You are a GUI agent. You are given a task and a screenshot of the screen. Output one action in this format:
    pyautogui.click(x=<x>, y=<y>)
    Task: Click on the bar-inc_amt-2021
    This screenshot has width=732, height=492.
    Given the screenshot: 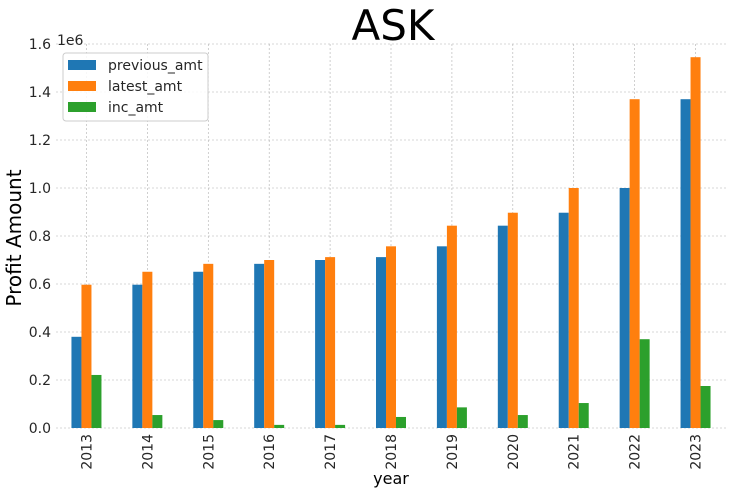 What is the action you would take?
    pyautogui.click(x=583, y=415)
    